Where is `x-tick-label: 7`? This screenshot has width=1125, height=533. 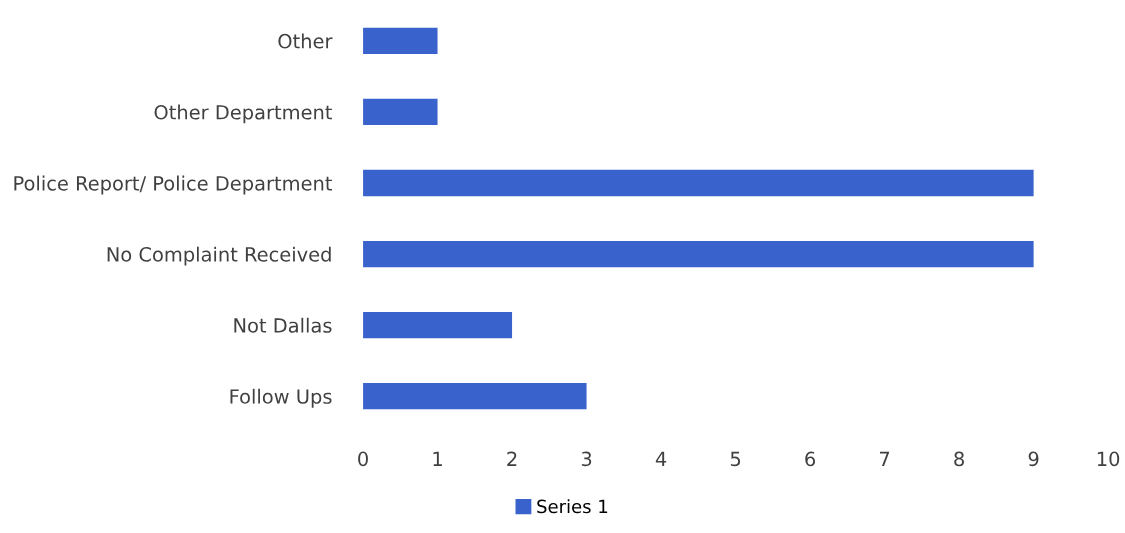
x-tick-label: 7 is located at coordinates (885, 458).